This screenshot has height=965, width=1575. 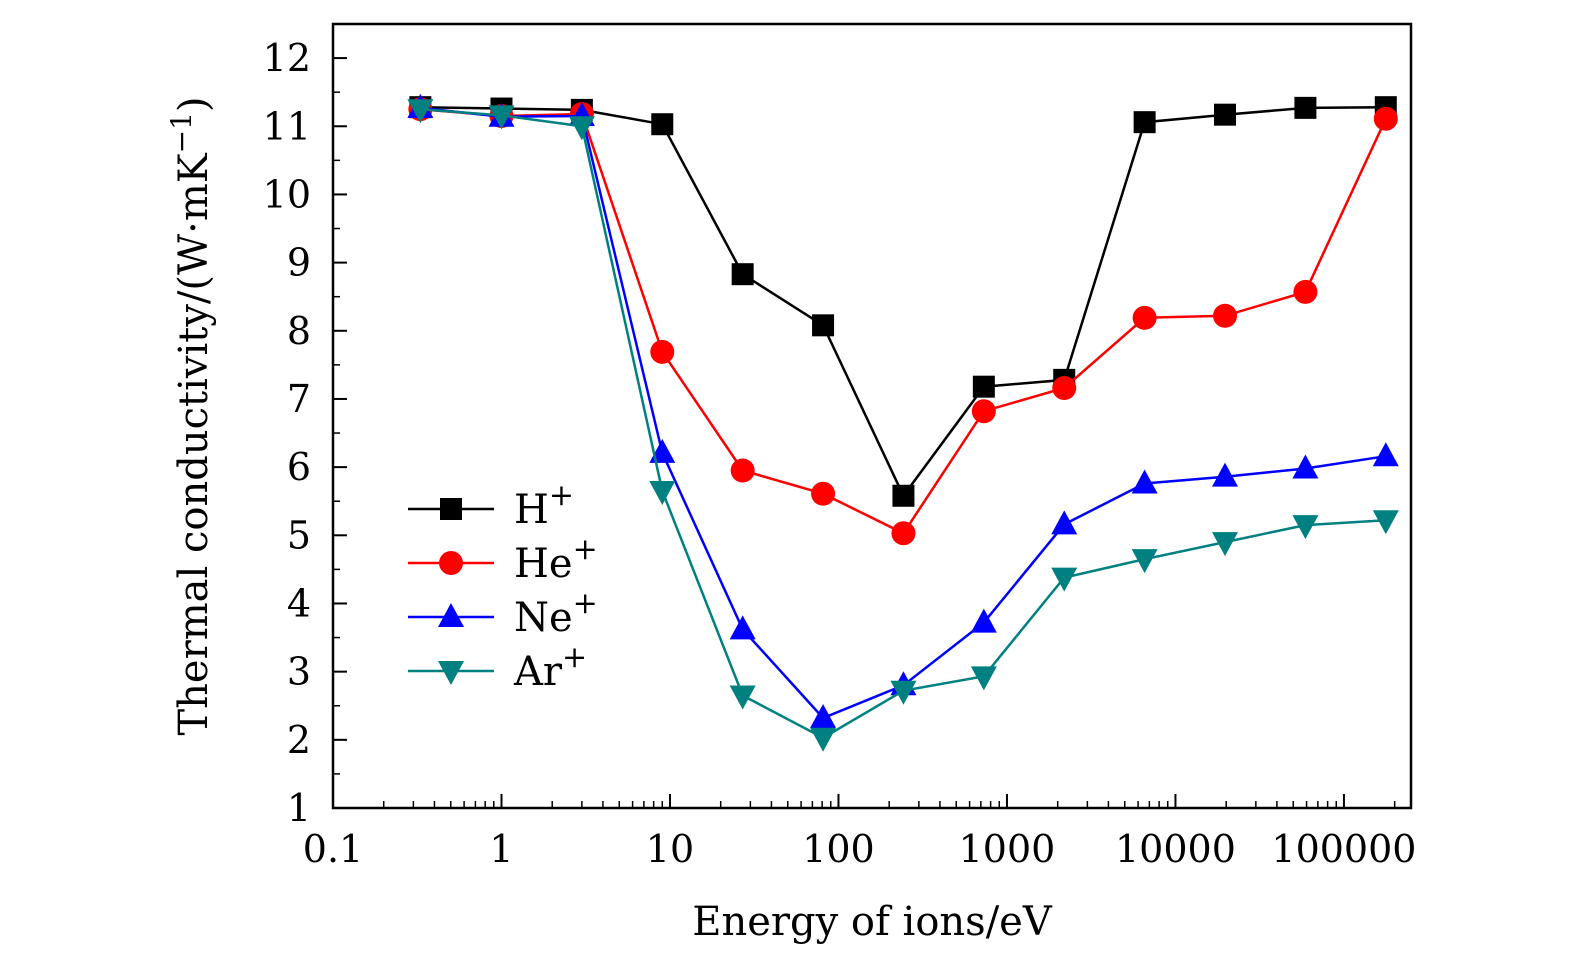 I want to click on y-tick-label: 12, so click(x=287, y=58).